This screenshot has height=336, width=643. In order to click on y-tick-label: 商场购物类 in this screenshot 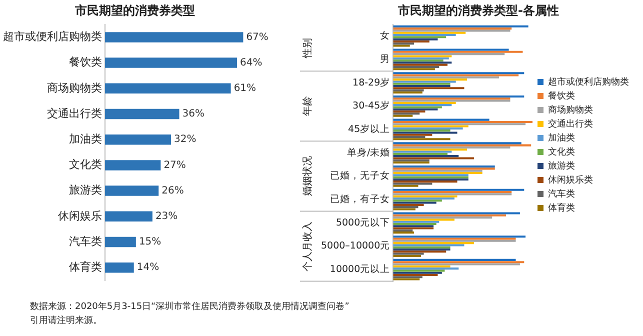, I will do `click(74, 87)`.